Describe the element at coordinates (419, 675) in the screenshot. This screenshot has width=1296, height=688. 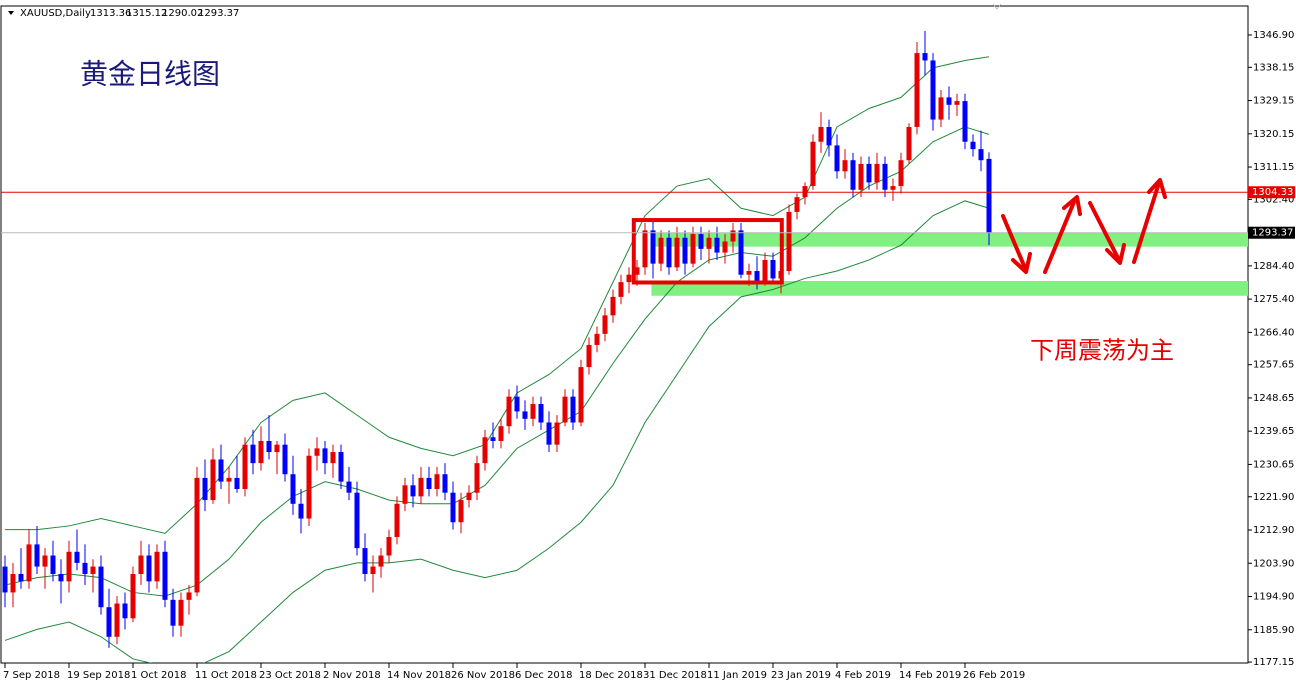
I see `x-tick-label: 14 Nov 2018` at that location.